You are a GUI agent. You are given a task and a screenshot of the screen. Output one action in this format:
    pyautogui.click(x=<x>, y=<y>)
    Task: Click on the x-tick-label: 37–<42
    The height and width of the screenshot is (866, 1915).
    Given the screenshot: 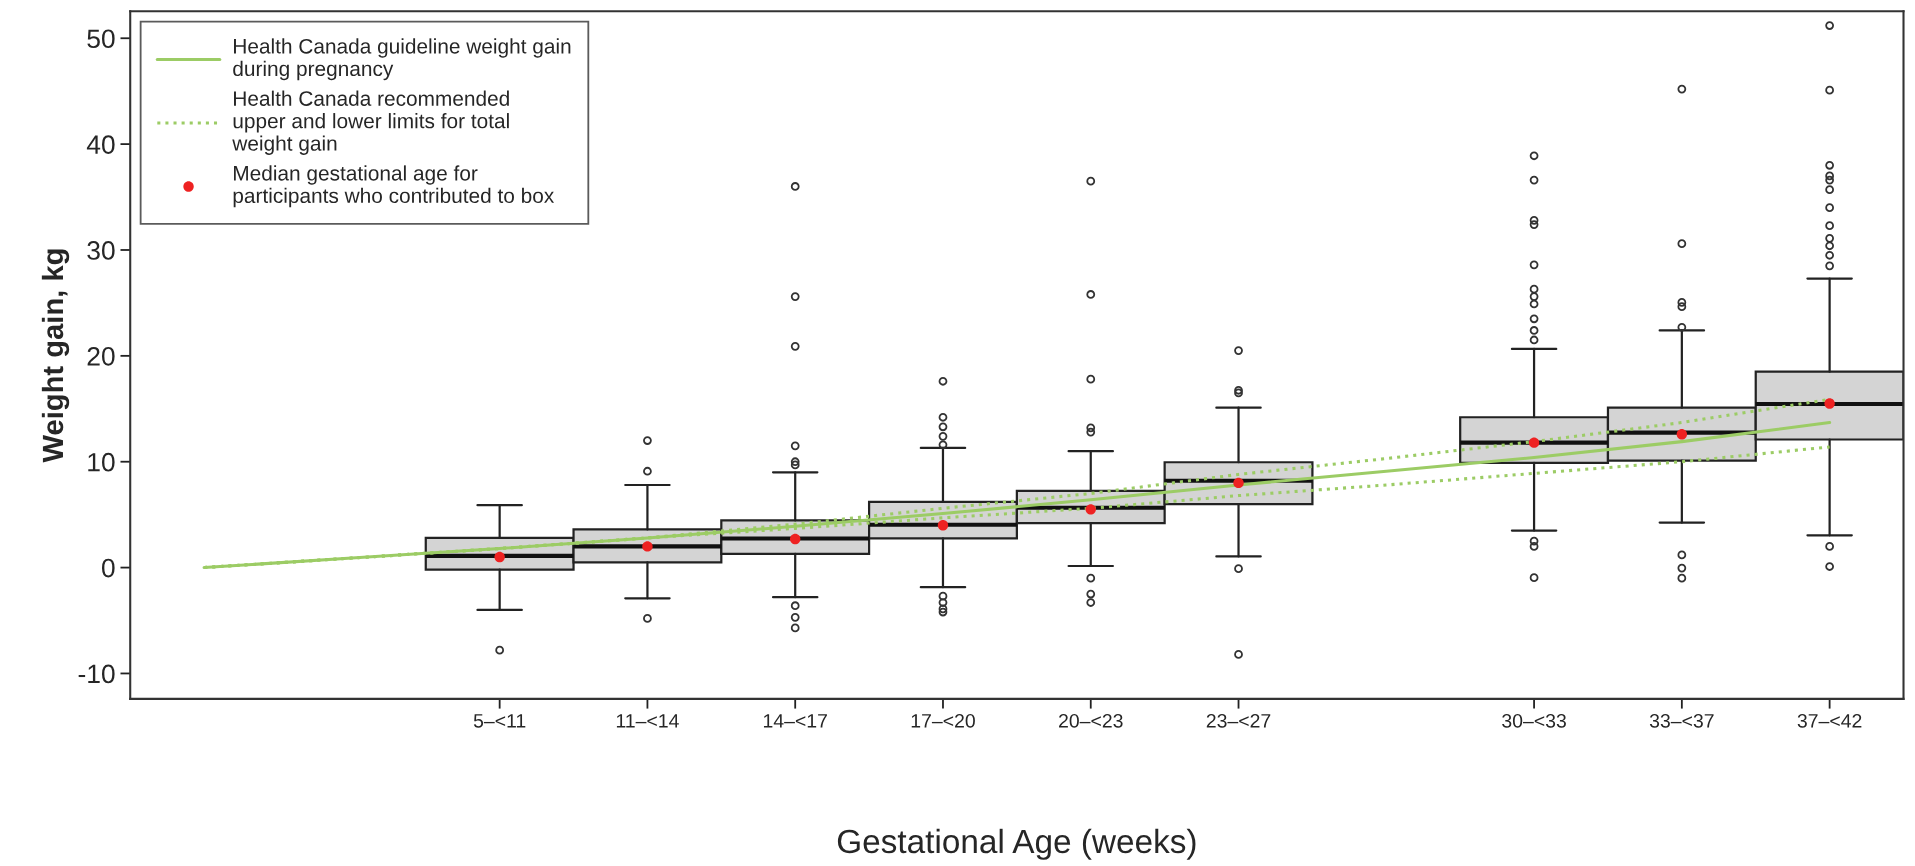 What is the action you would take?
    pyautogui.click(x=1829, y=720)
    